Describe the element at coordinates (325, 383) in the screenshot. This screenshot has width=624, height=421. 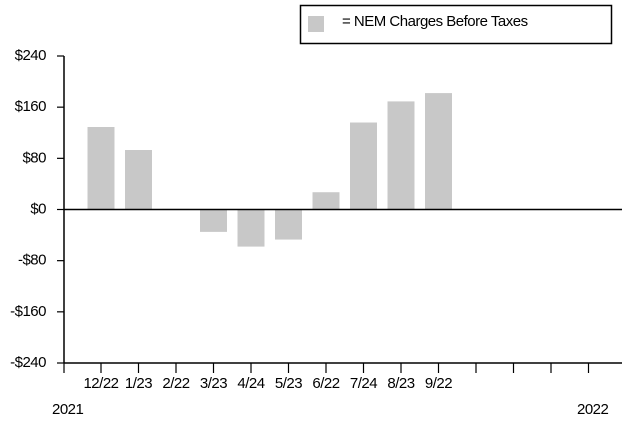
I see `x-tick-label: 6/22` at that location.